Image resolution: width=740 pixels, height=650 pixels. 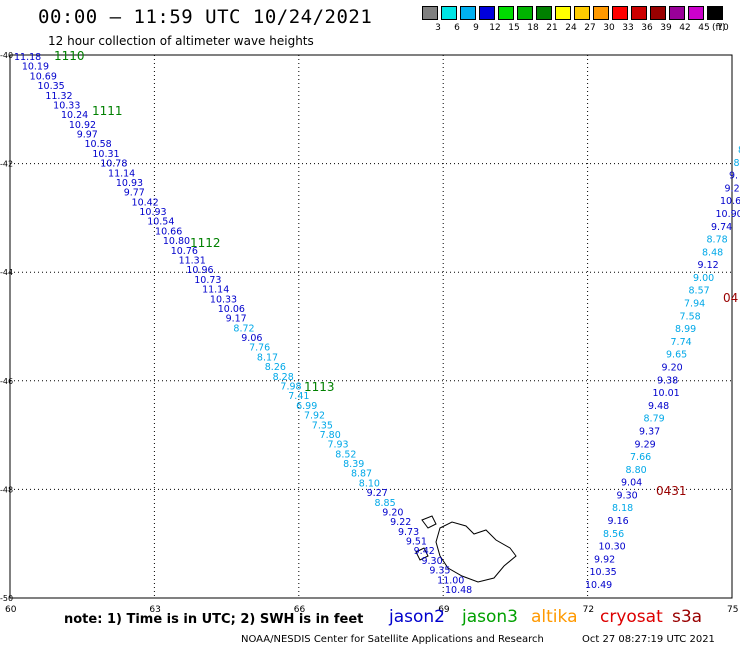 What do you see at coordinates (330, 435) in the screenshot?
I see `track-a-value: 7.80` at bounding box center [330, 435].